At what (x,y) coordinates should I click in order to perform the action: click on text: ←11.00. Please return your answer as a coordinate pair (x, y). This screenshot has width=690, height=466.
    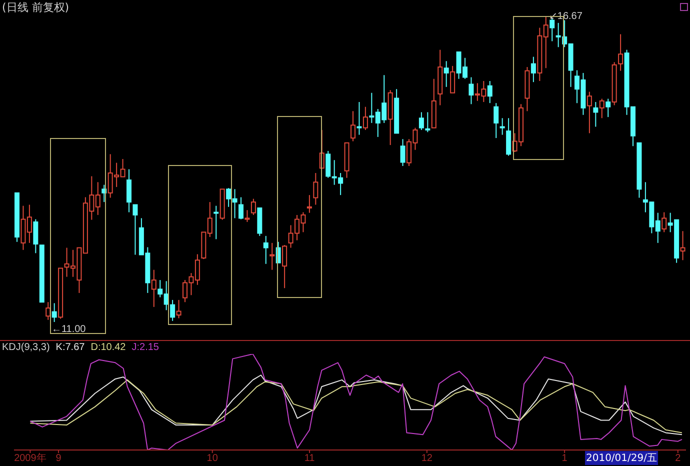
    Looking at the image, I should click on (68, 329).